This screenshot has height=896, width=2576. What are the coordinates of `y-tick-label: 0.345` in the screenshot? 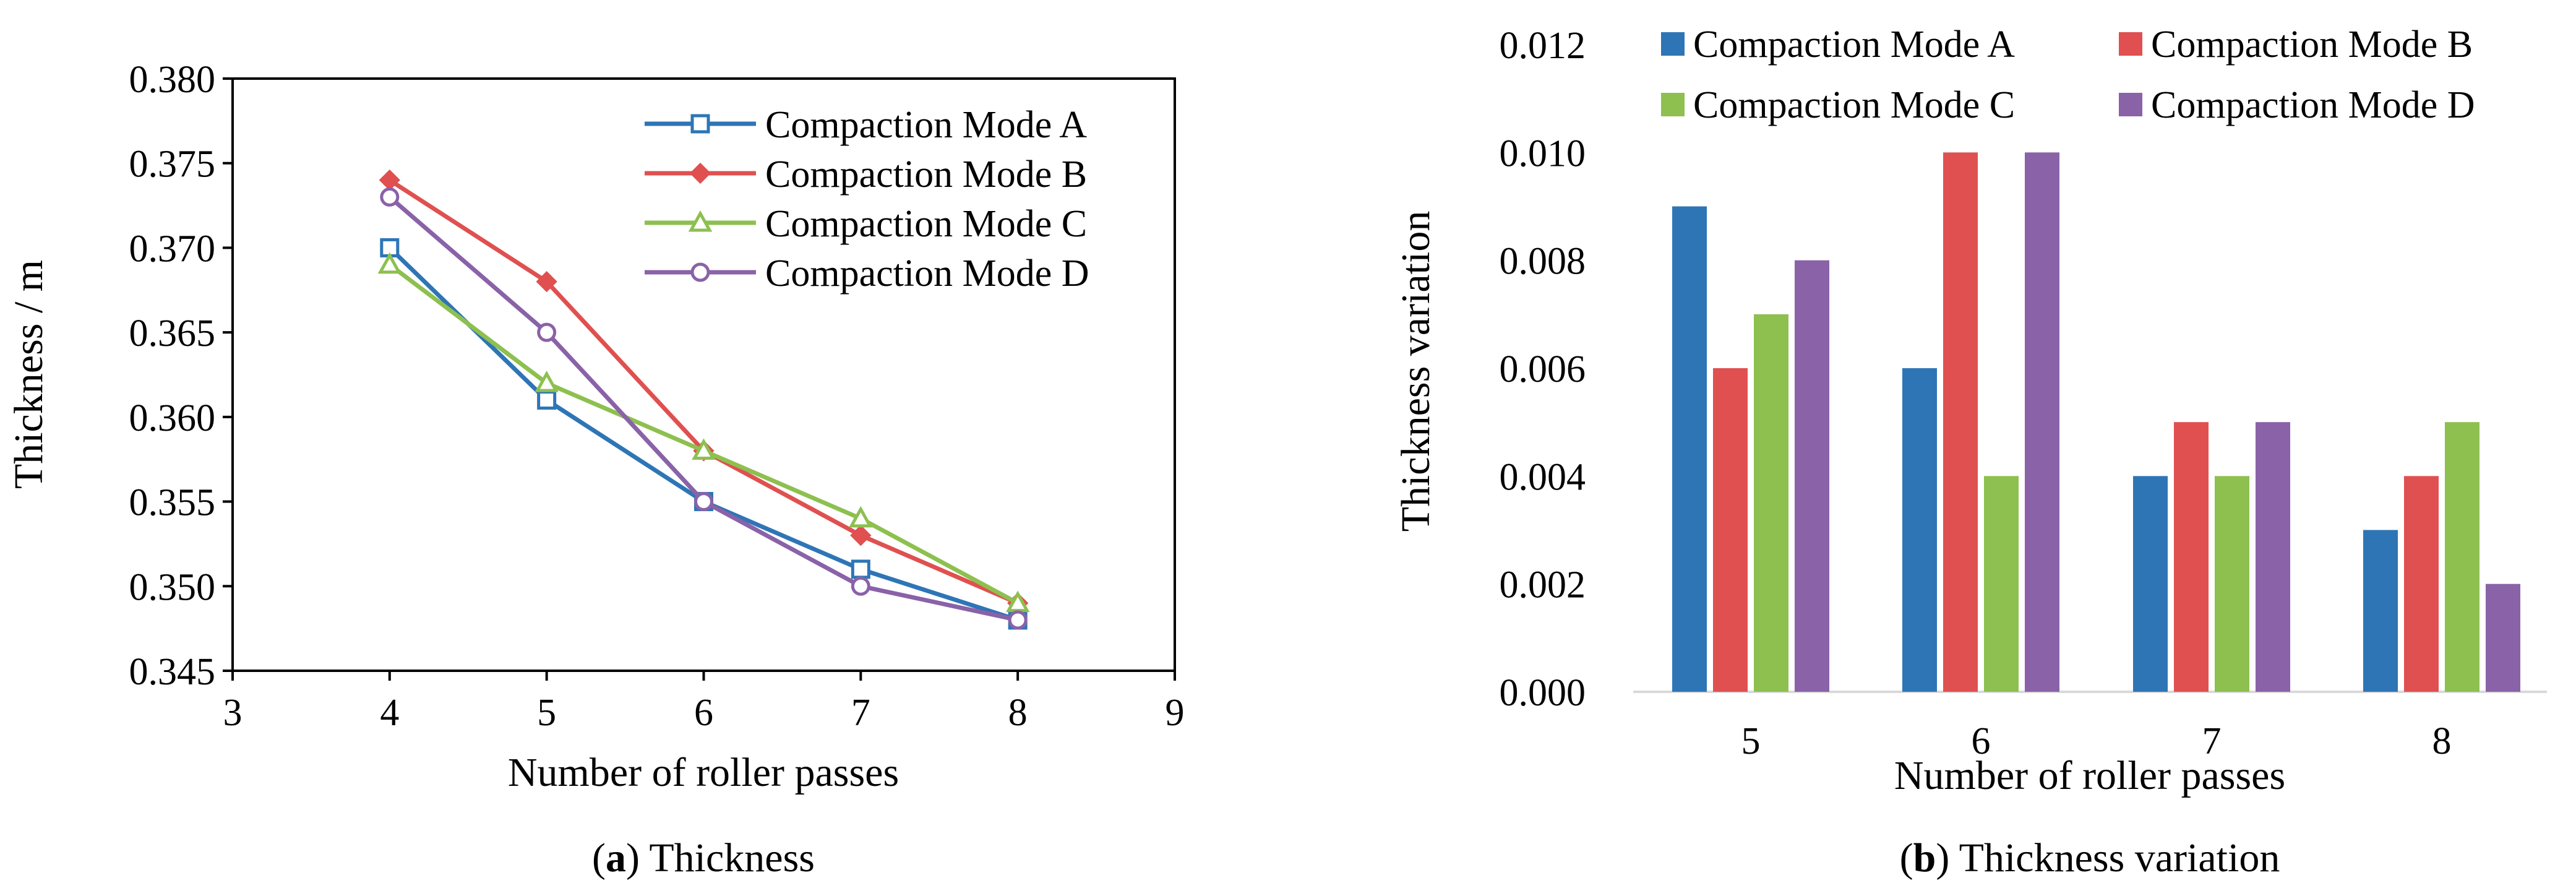 It's located at (173, 672).